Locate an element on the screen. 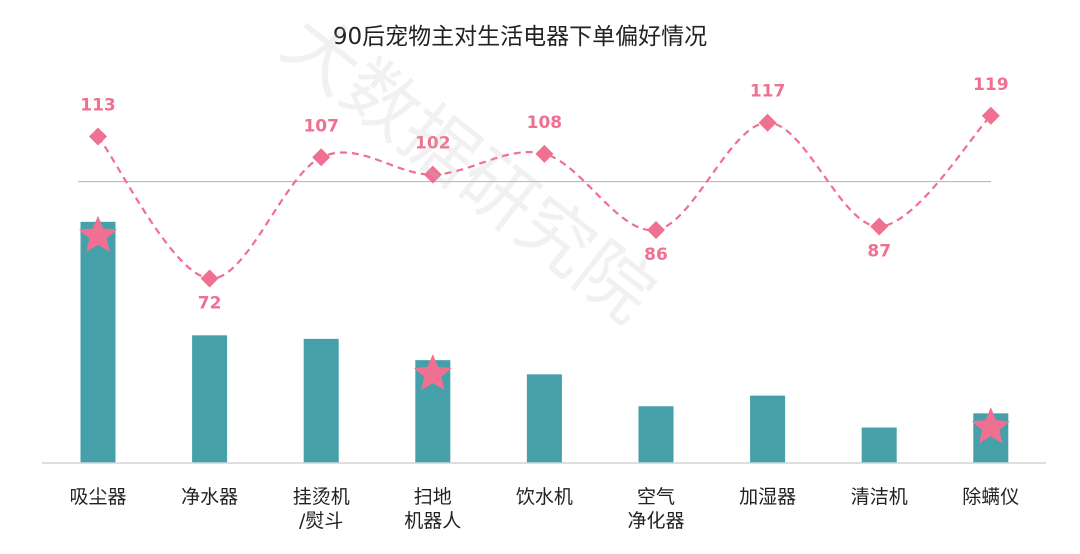  category-label: 加湿器 is located at coordinates (767, 497).